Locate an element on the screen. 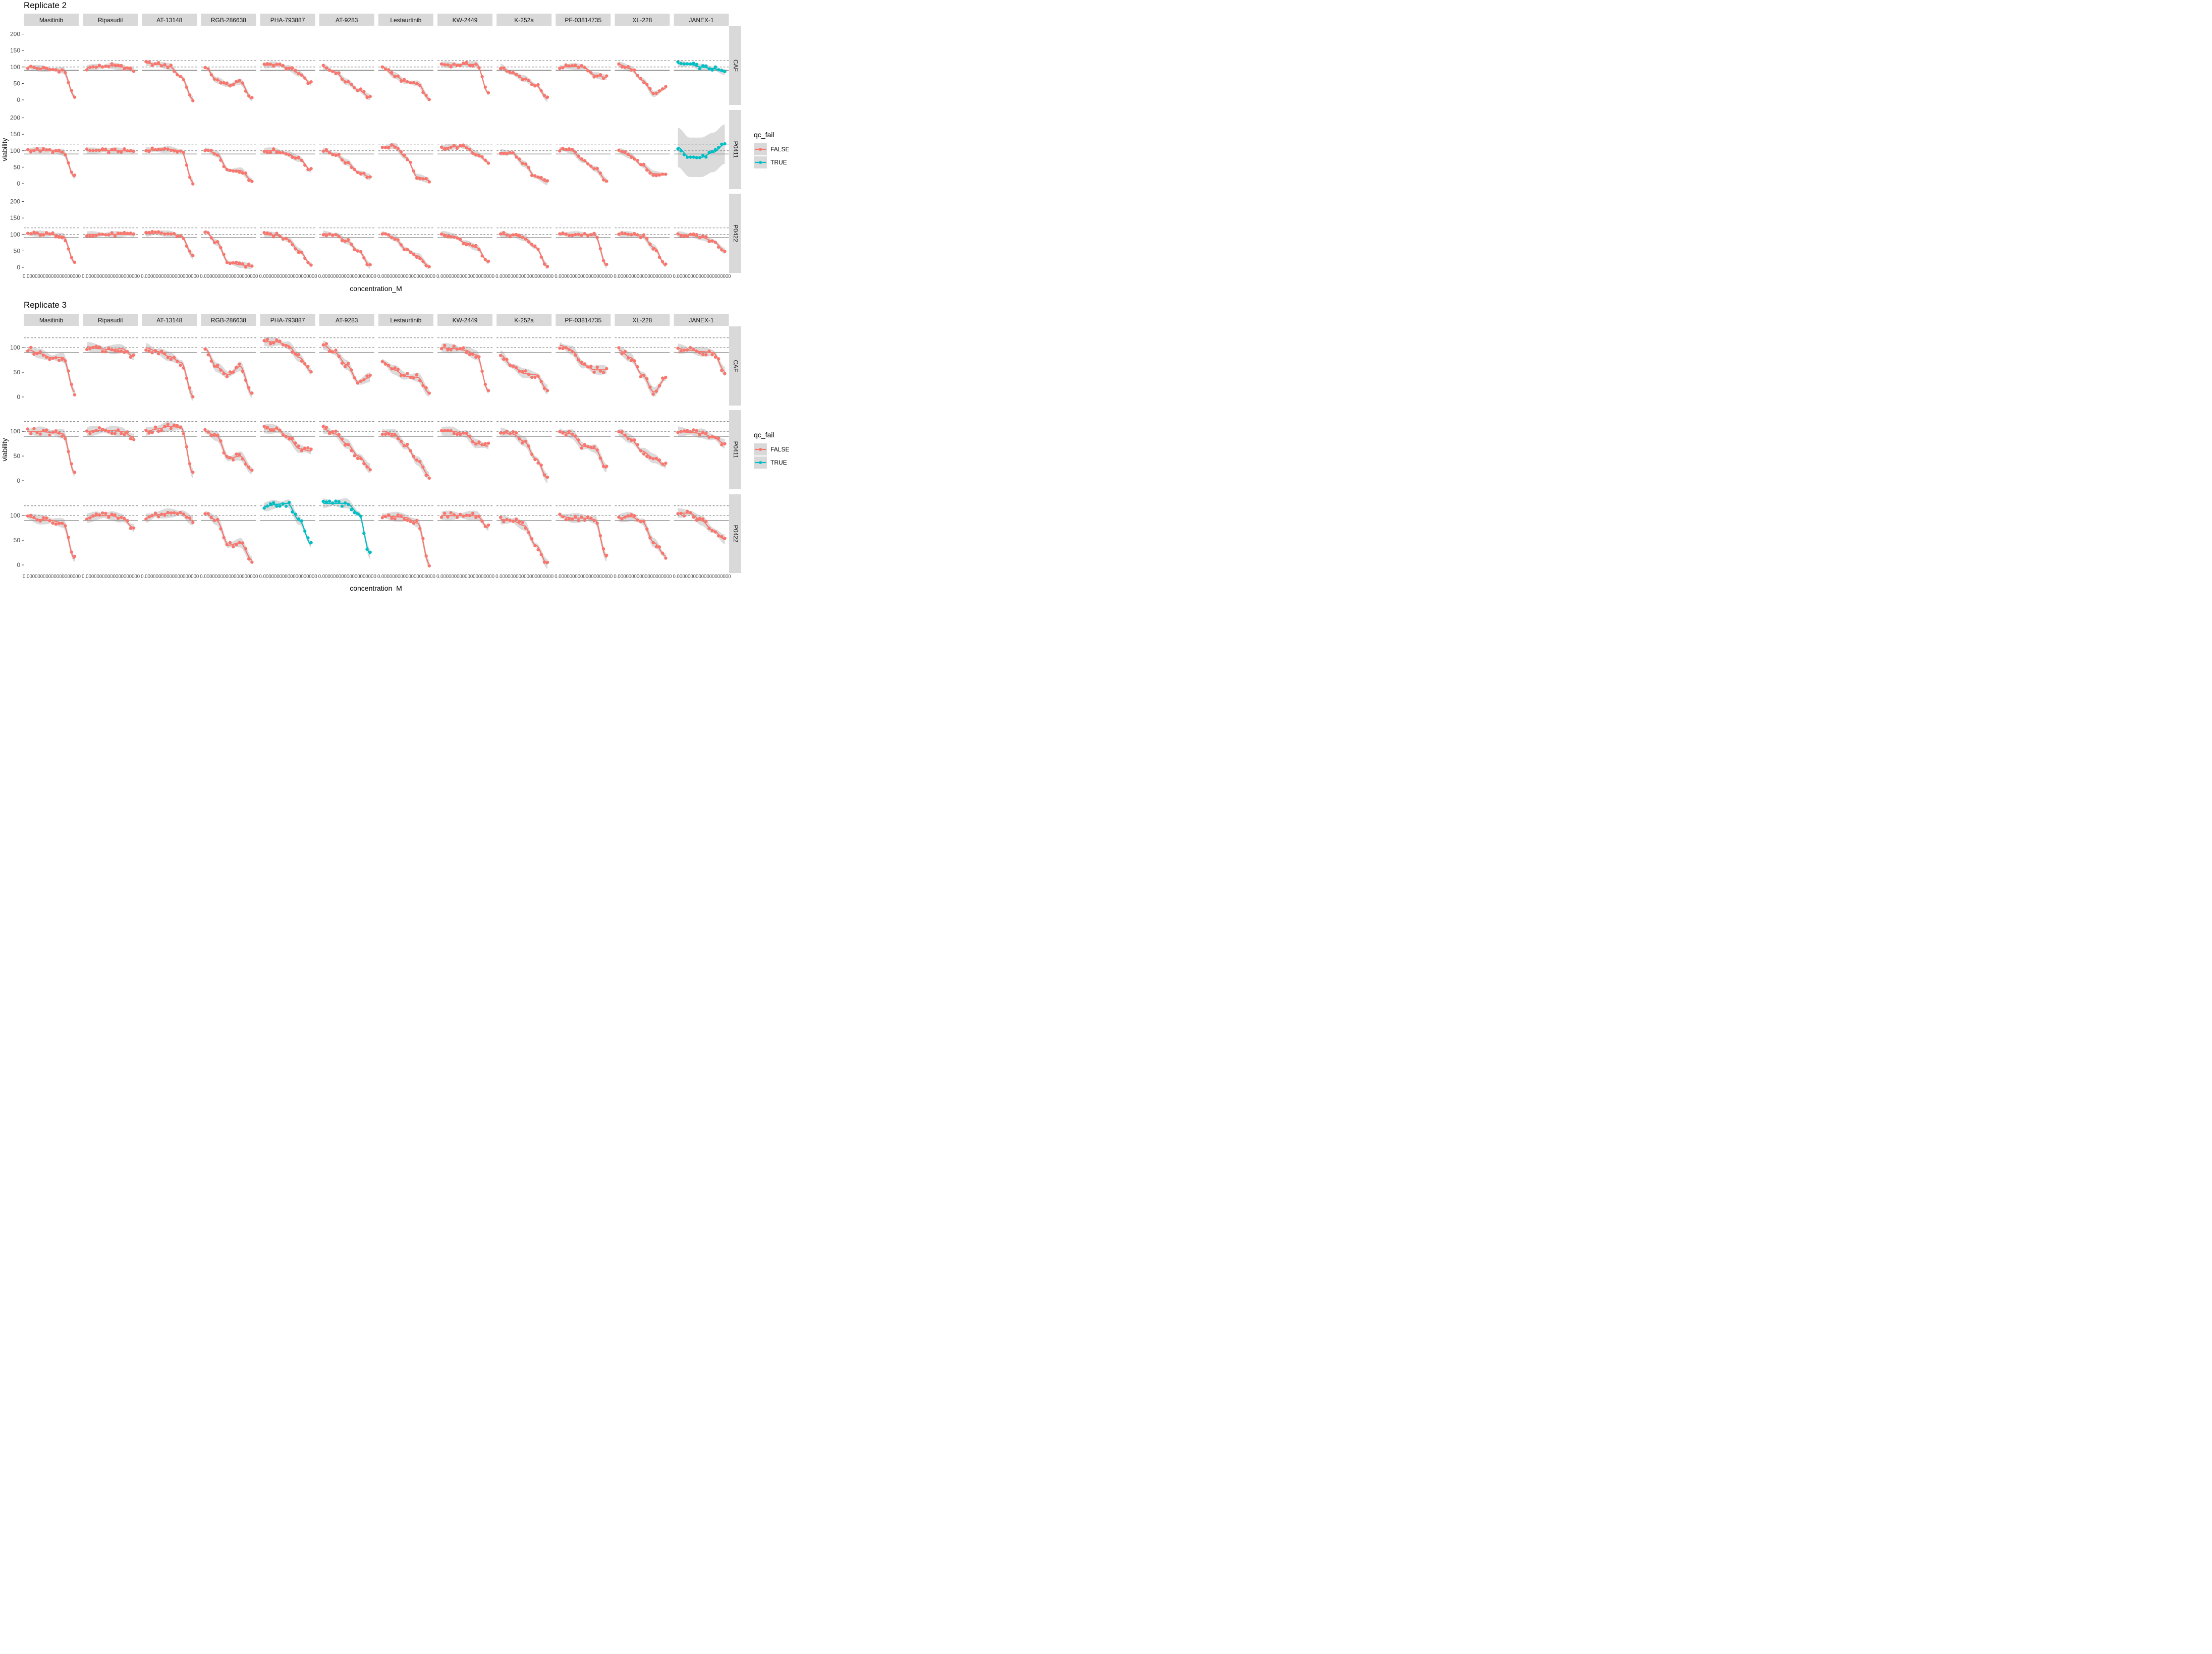  facet-label-drug: K-252a is located at coordinates (524, 20).